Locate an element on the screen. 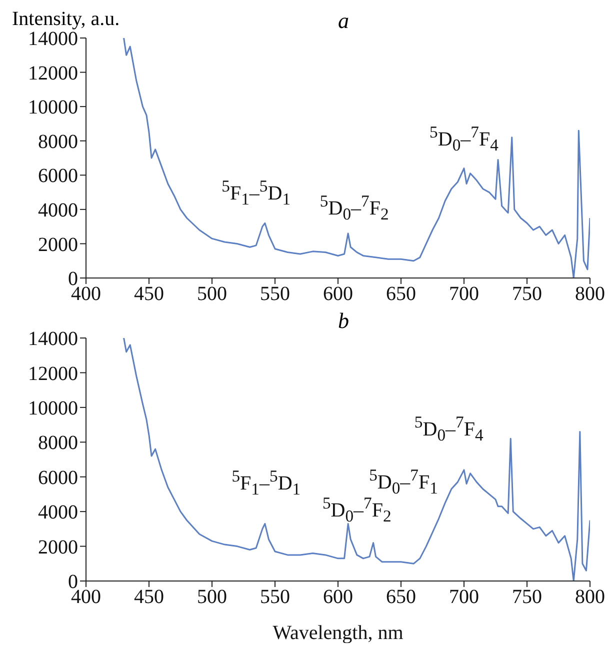  x-axis-title: Wavelength, nm is located at coordinates (338, 633).